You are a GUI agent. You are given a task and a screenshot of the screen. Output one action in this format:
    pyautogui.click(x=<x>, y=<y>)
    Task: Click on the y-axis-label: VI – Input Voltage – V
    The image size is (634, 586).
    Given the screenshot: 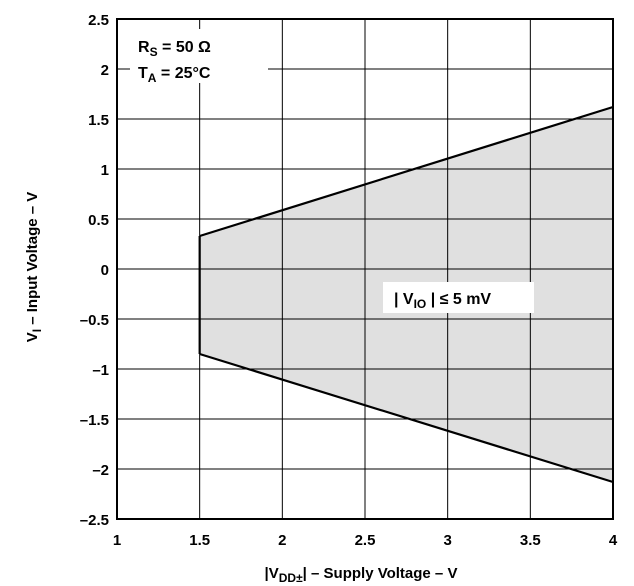 What is the action you would take?
    pyautogui.click(x=34, y=267)
    